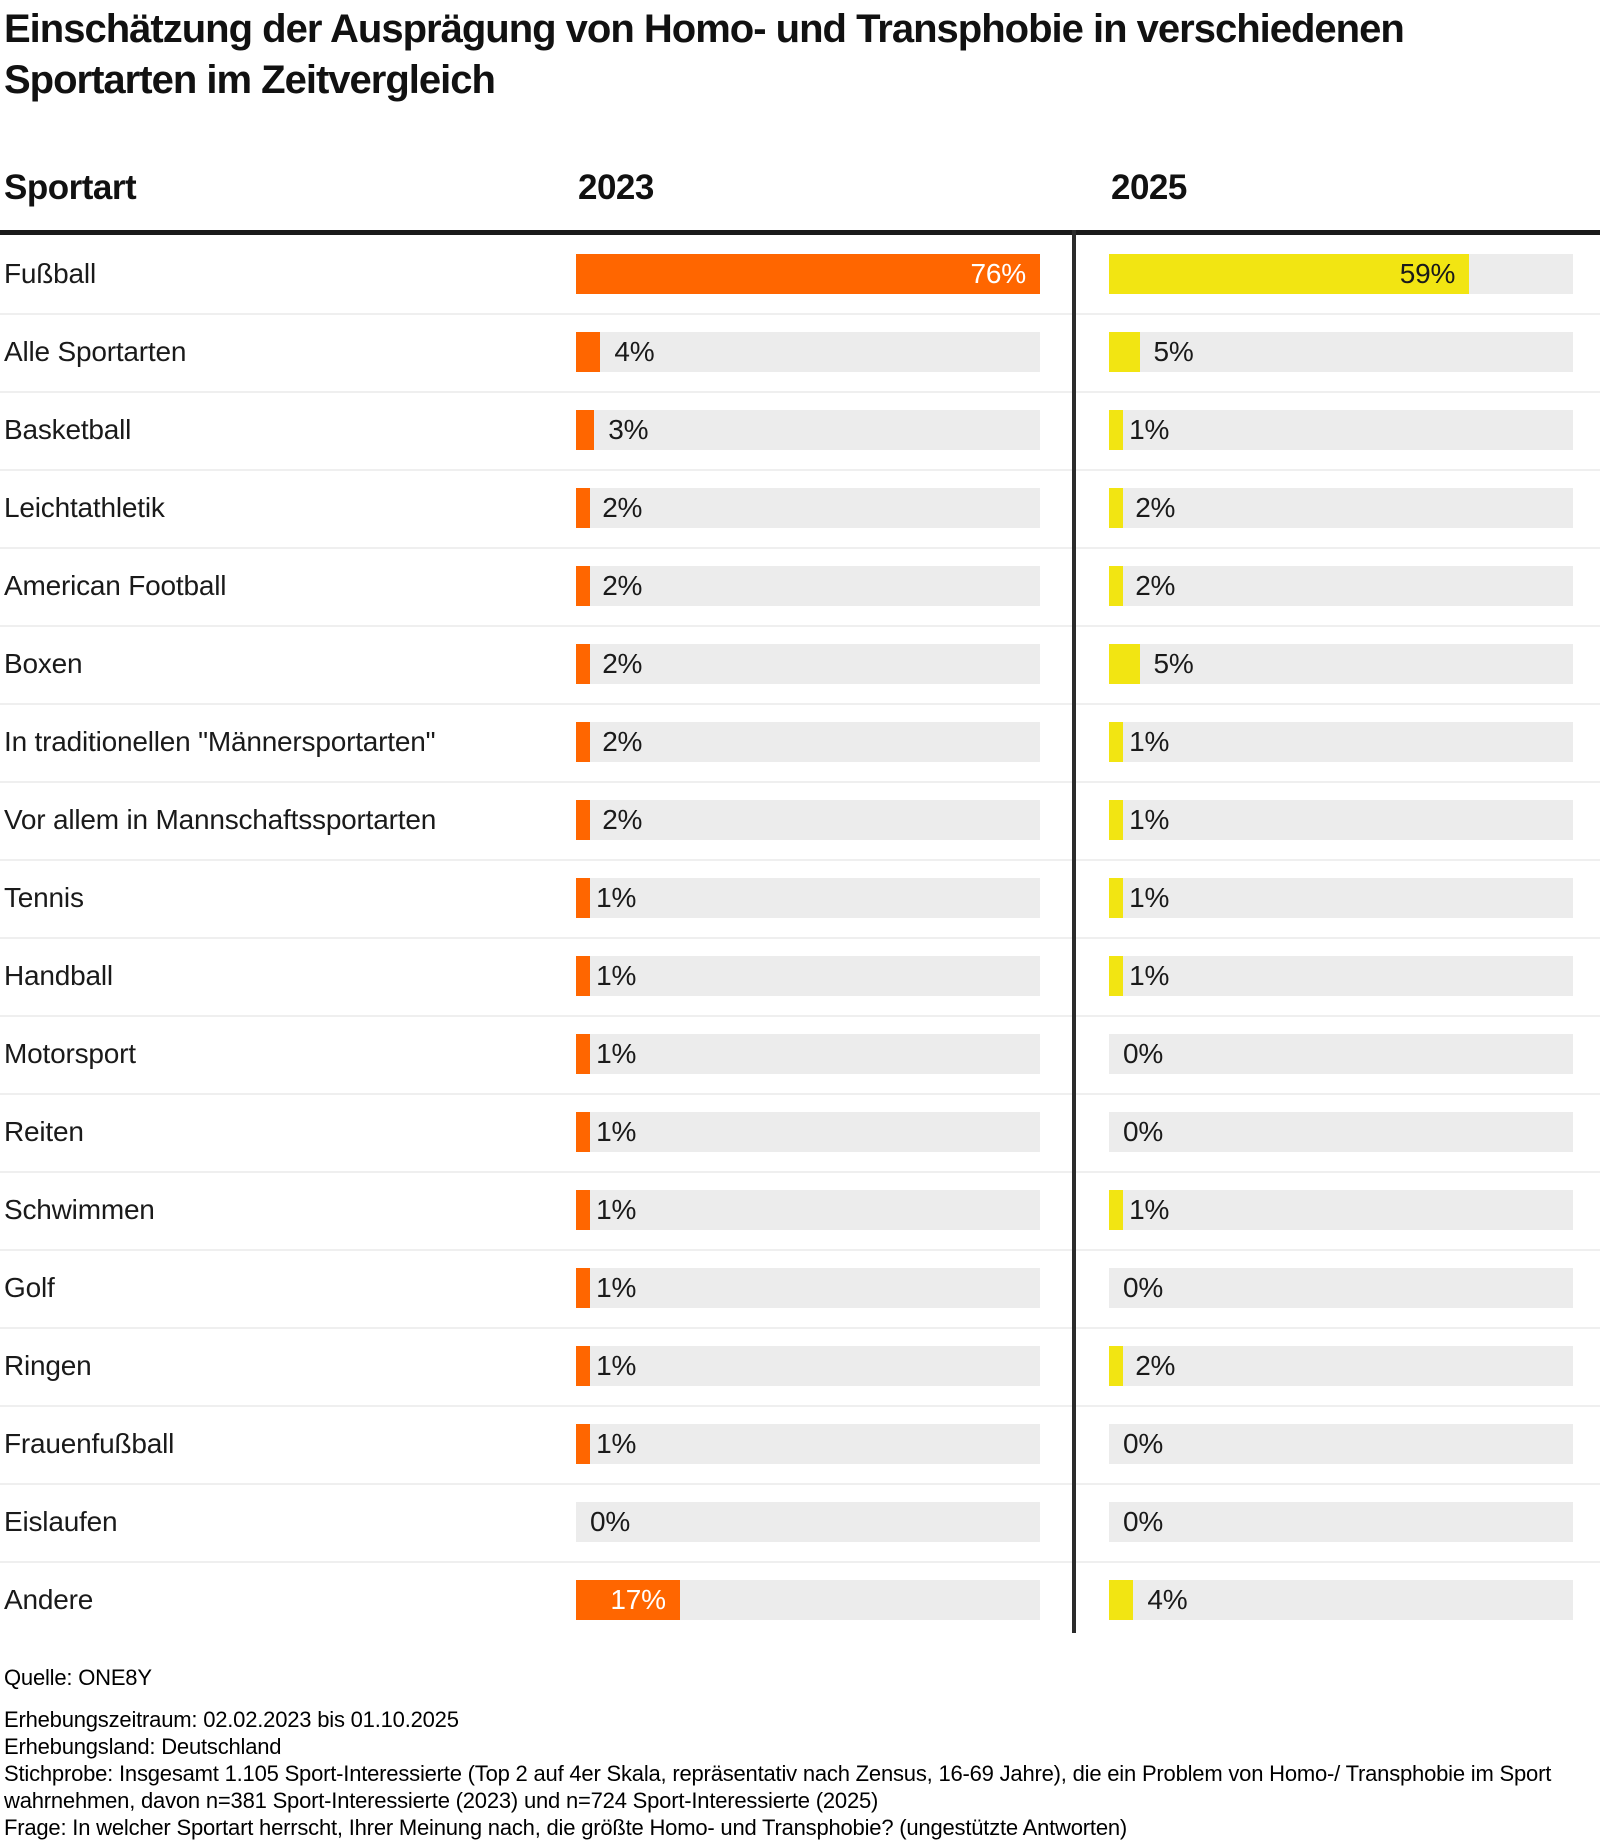  What do you see at coordinates (808, 1210) in the screenshot?
I see `bar-track-2023: 1%` at bounding box center [808, 1210].